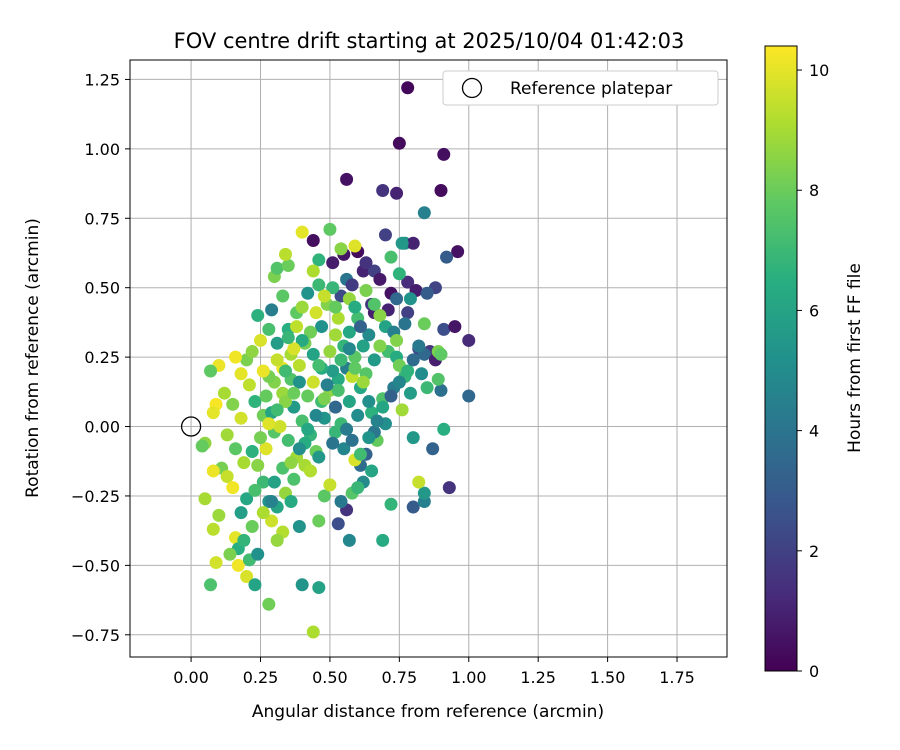 This screenshot has width=900, height=750. Describe the element at coordinates (330, 677) in the screenshot. I see `x-tick-label: 0.50` at that location.